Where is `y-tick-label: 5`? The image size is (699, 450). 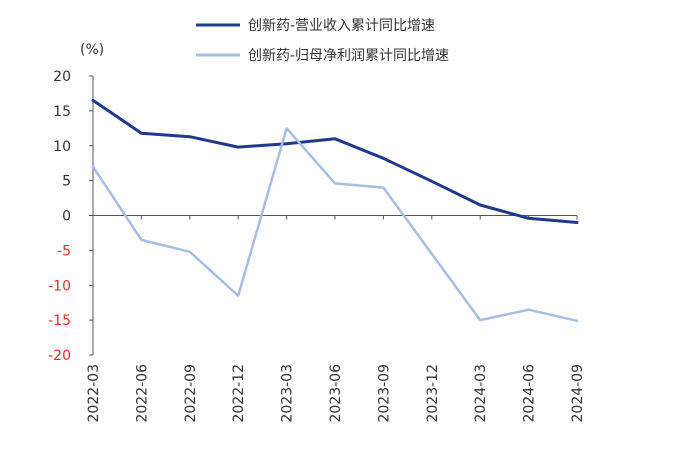
y-tick-label: 5 is located at coordinates (66, 182).